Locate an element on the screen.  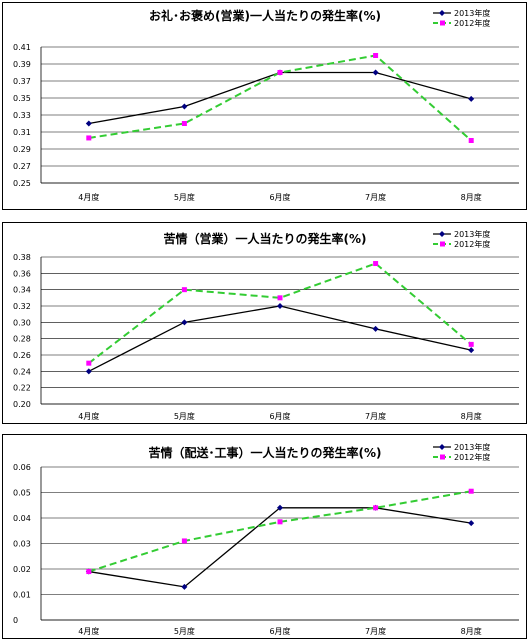
y-tick-label: 0.37 is located at coordinates (22, 81).